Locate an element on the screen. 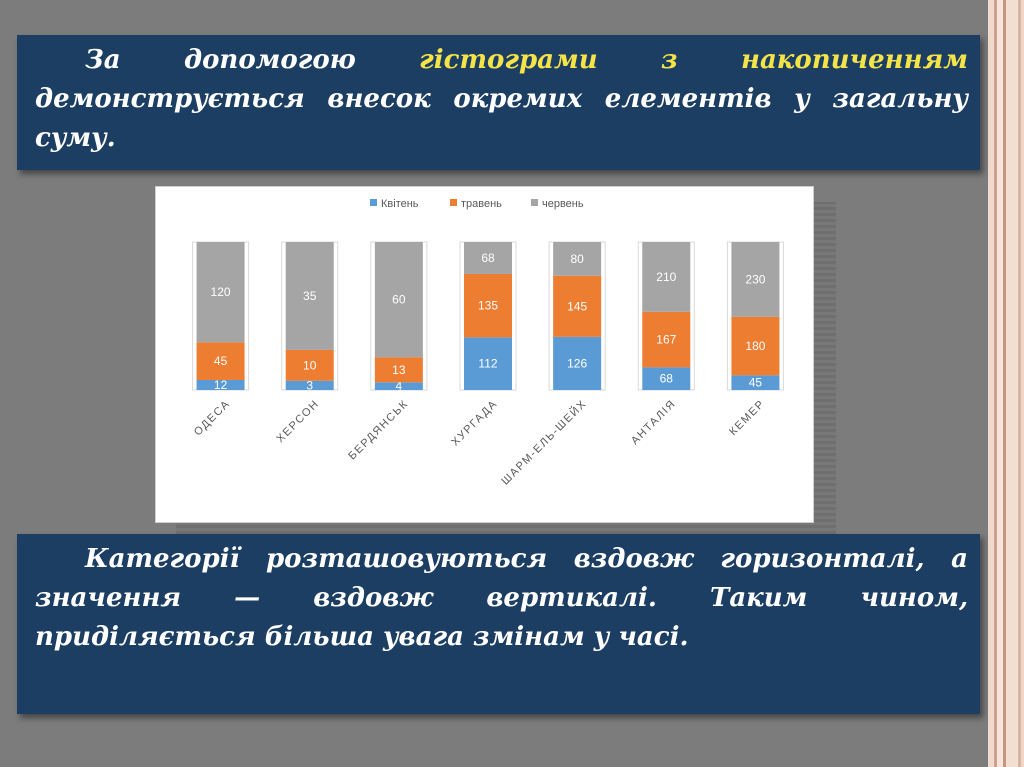  category-label: КЕМЕР is located at coordinates (747, 418).